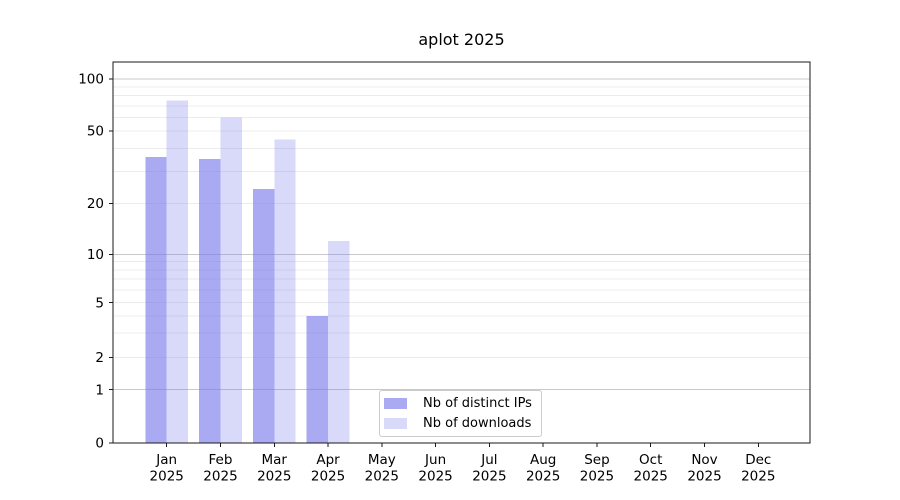 Image resolution: width=900 pixels, height=500 pixels. I want to click on y-tick-label: 0, so click(99, 444).